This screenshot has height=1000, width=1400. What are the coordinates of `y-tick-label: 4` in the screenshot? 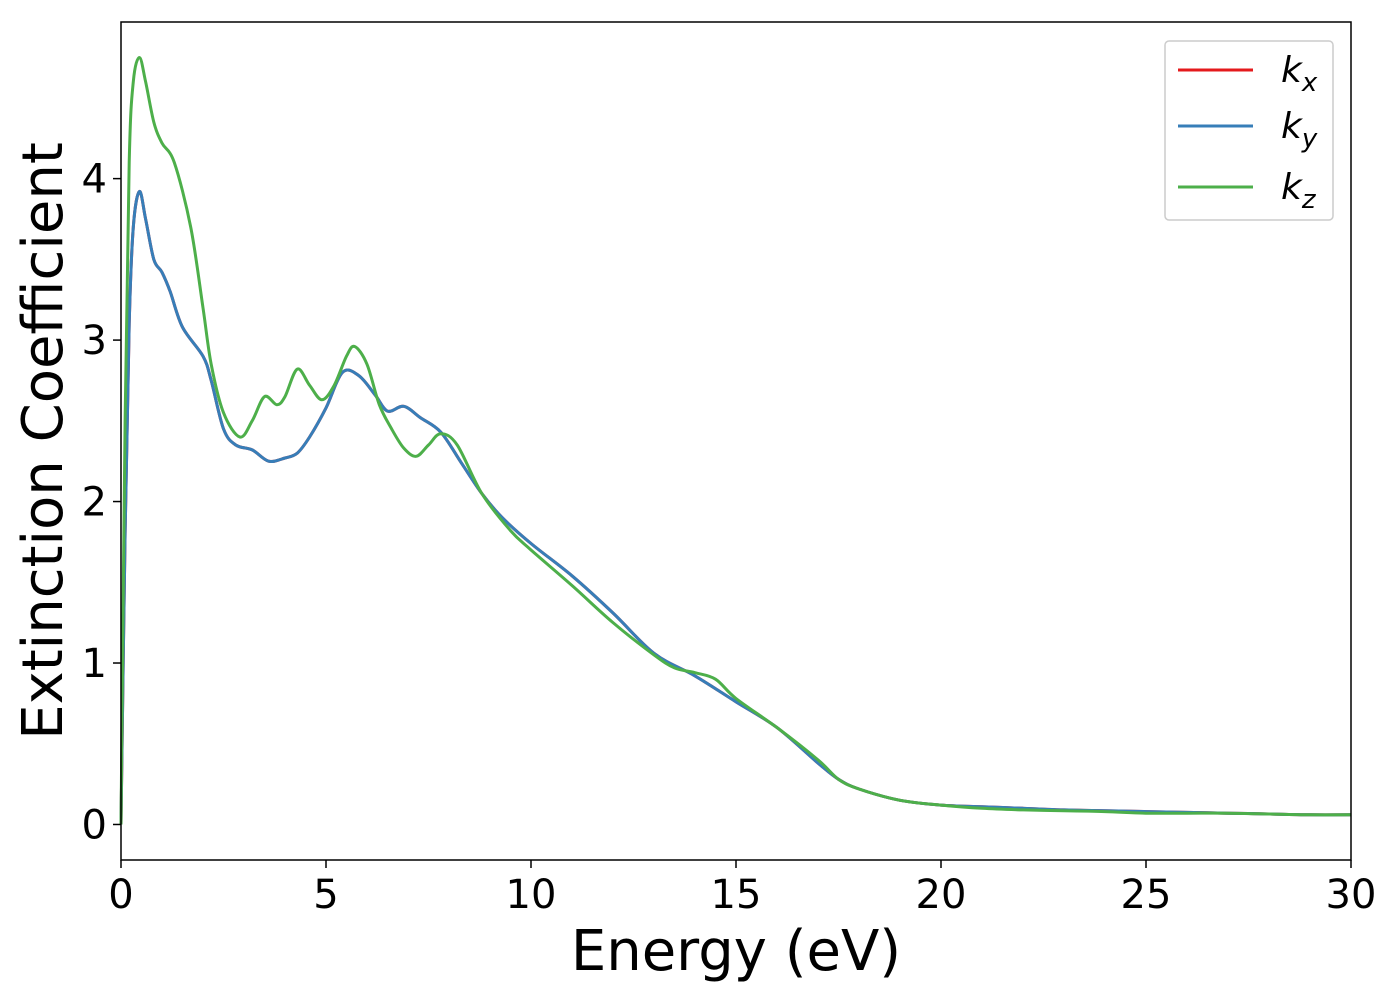 It's located at (94, 180).